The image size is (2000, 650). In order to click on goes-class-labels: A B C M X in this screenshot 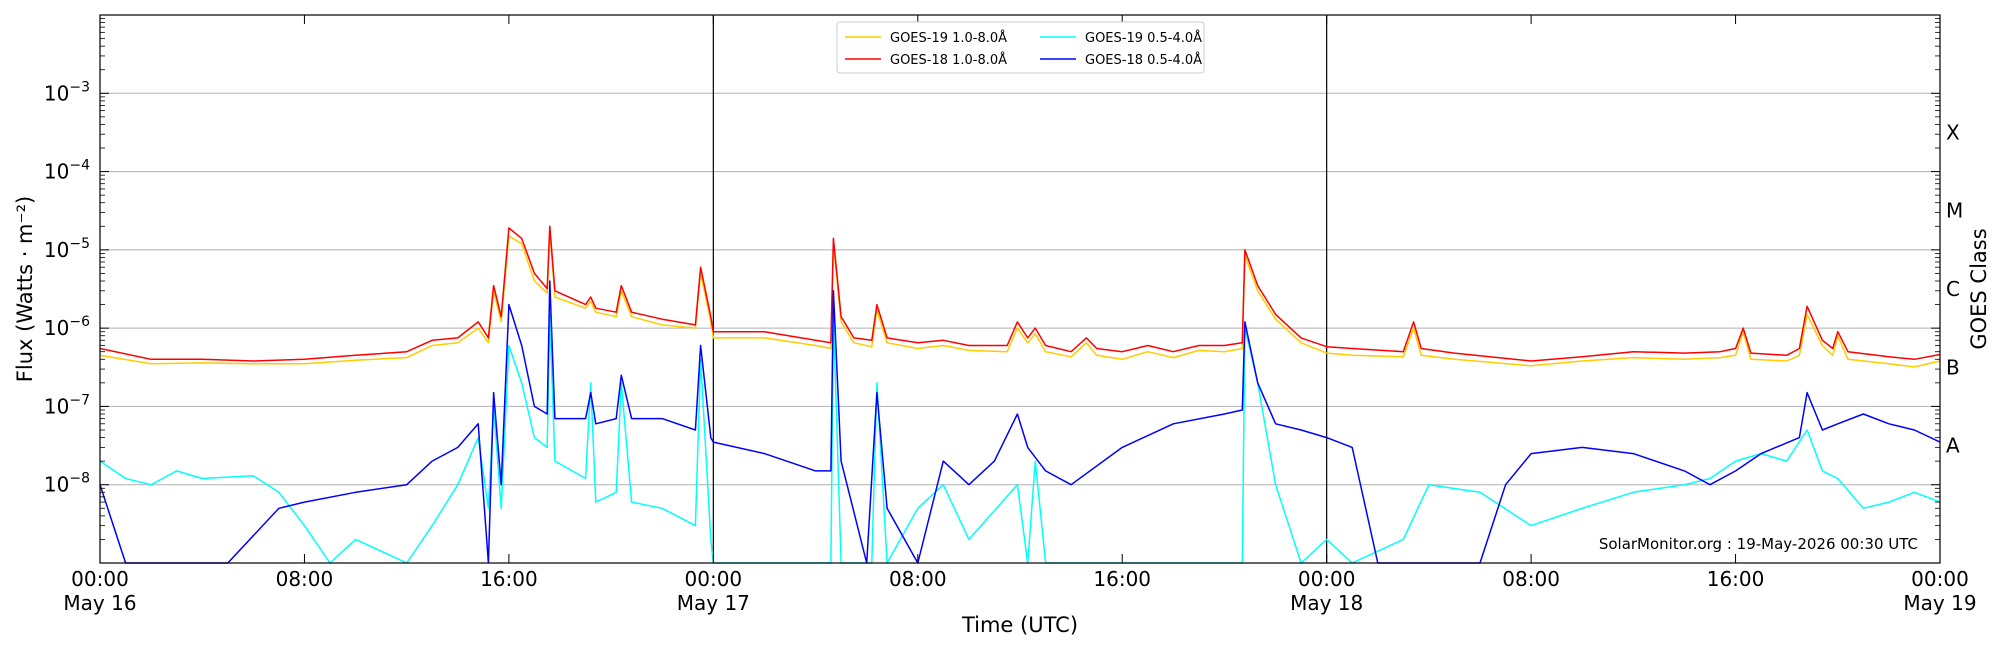, I will do `click(1954, 288)`.